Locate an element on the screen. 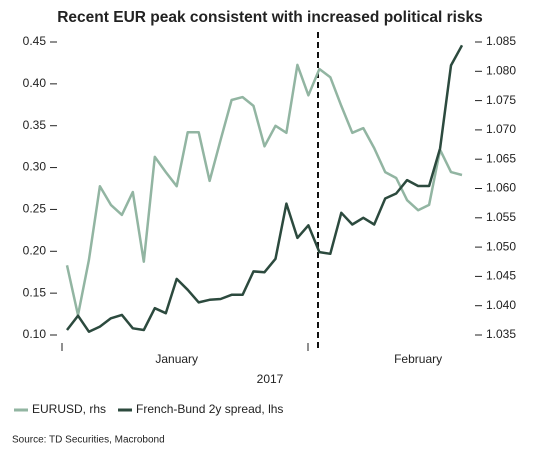  y2-tick-label: 1.045 is located at coordinates (501, 276).